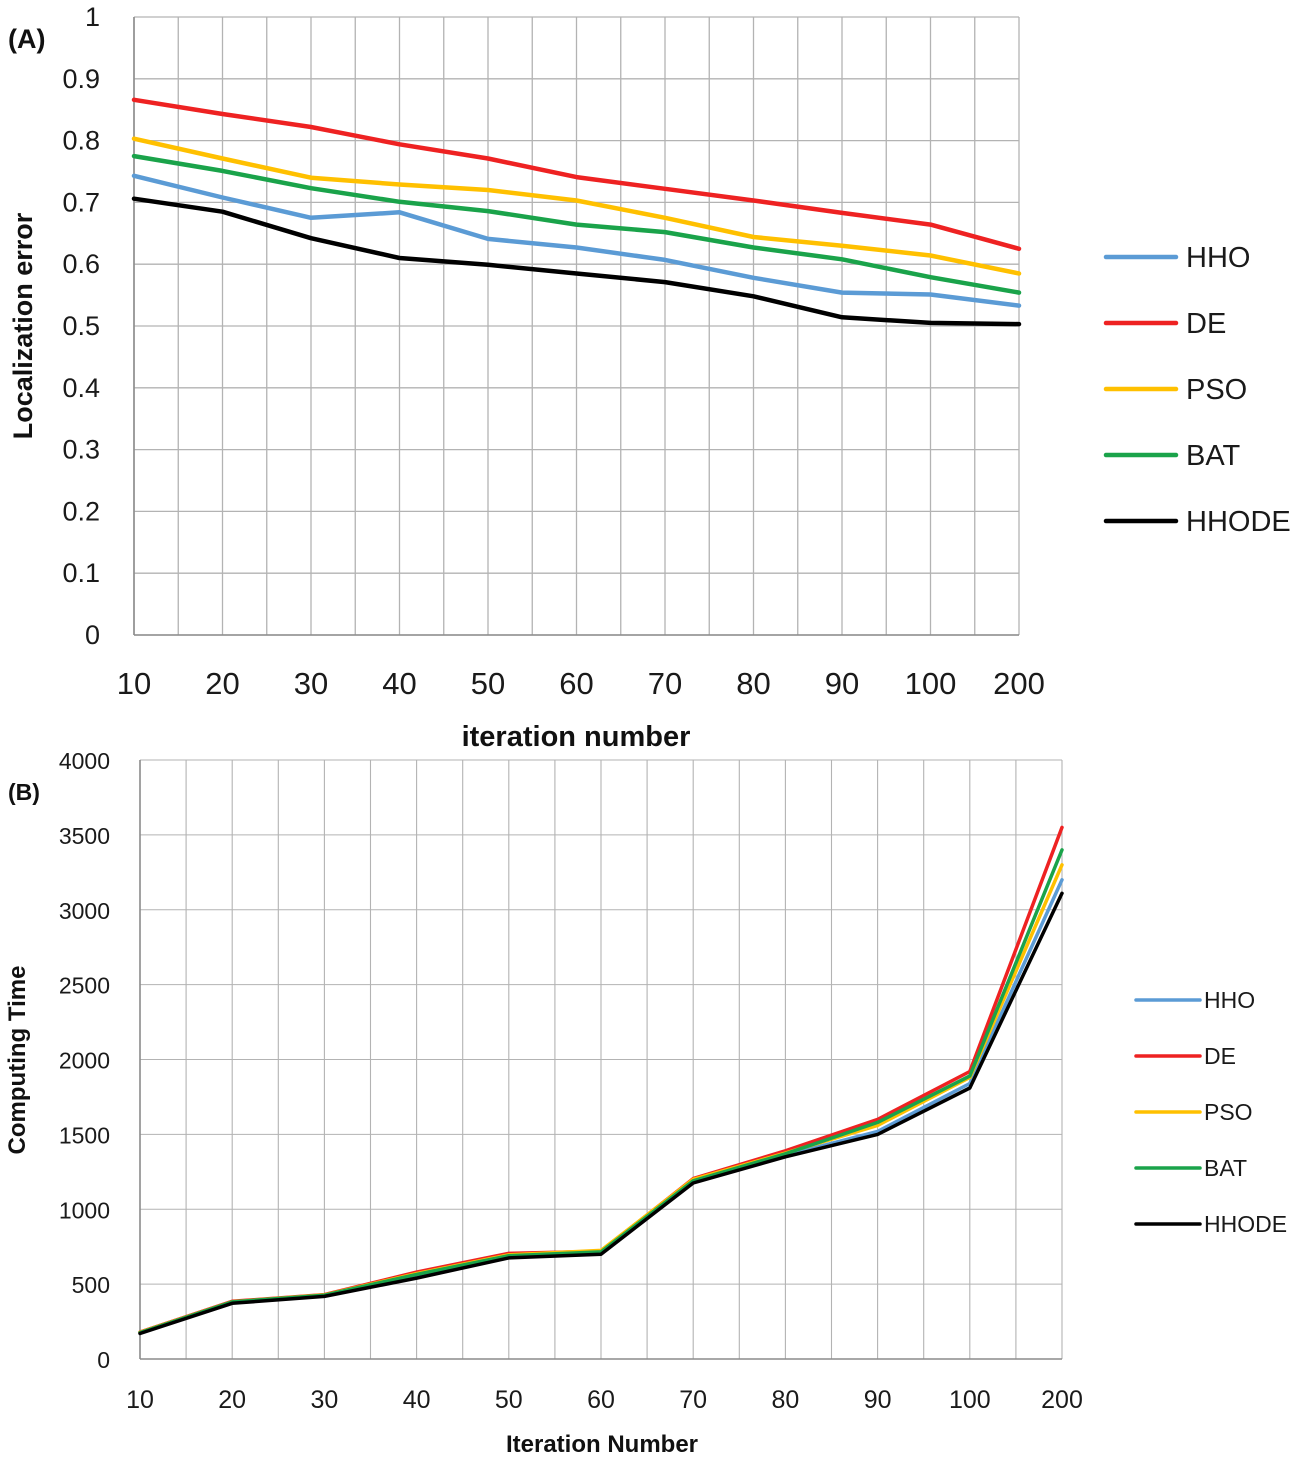 Image resolution: width=1300 pixels, height=1458 pixels. I want to click on panel-a-legend-label-de: DE, so click(1206, 324).